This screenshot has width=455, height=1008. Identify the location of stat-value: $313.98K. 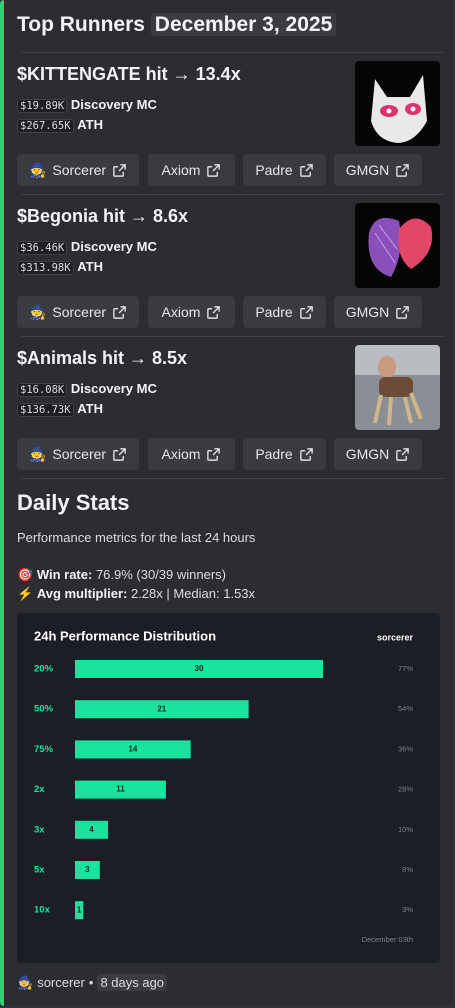
(45, 268).